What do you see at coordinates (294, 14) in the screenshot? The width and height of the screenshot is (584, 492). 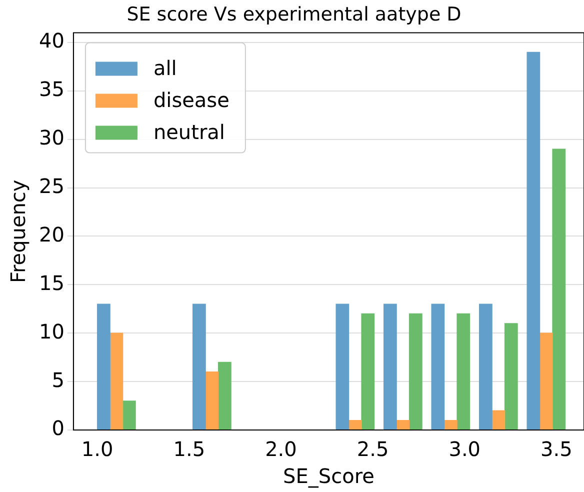 I see `chart-title: SE score Vs experimental aatype D` at bounding box center [294, 14].